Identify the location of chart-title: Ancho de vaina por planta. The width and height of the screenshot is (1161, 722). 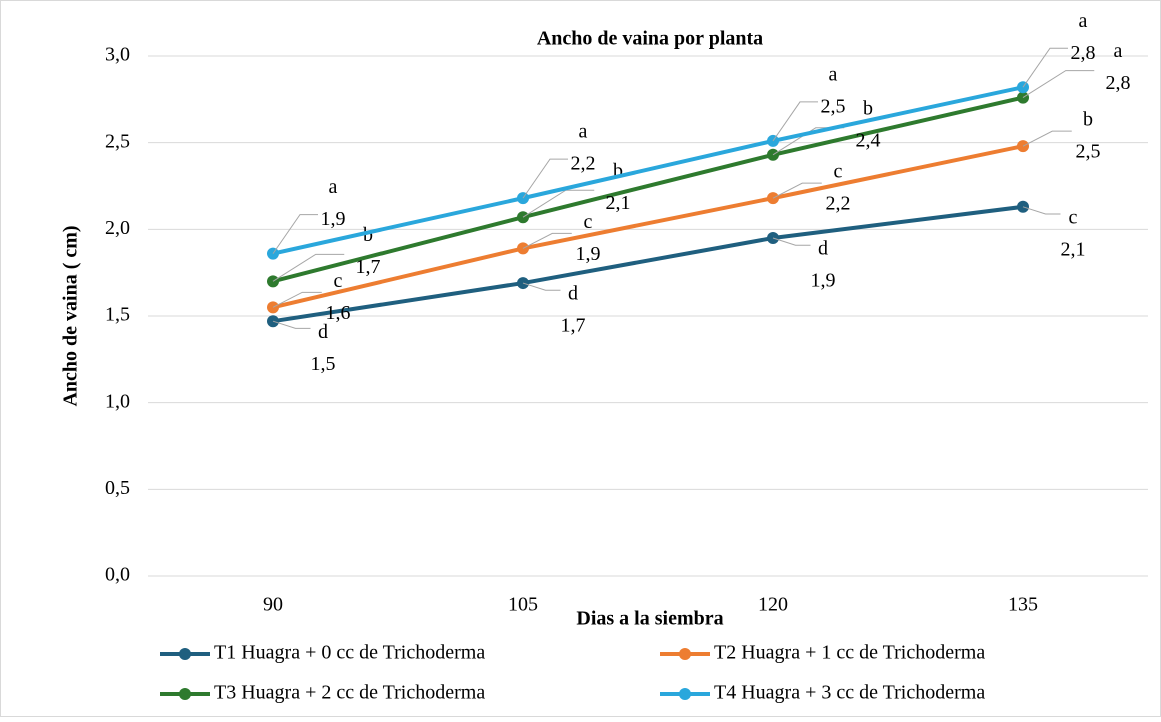
(650, 39).